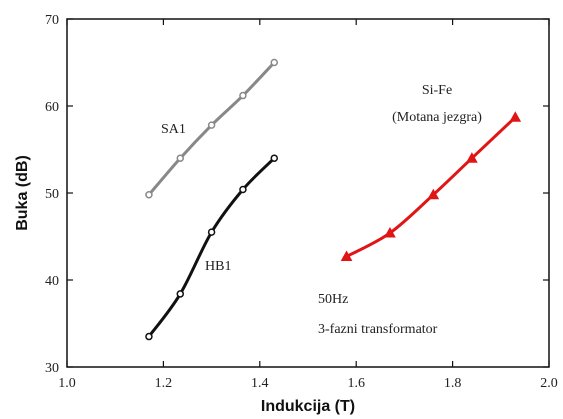 The height and width of the screenshot is (419, 563). Describe the element at coordinates (356, 383) in the screenshot. I see `x-tick-label: 1.6` at that location.